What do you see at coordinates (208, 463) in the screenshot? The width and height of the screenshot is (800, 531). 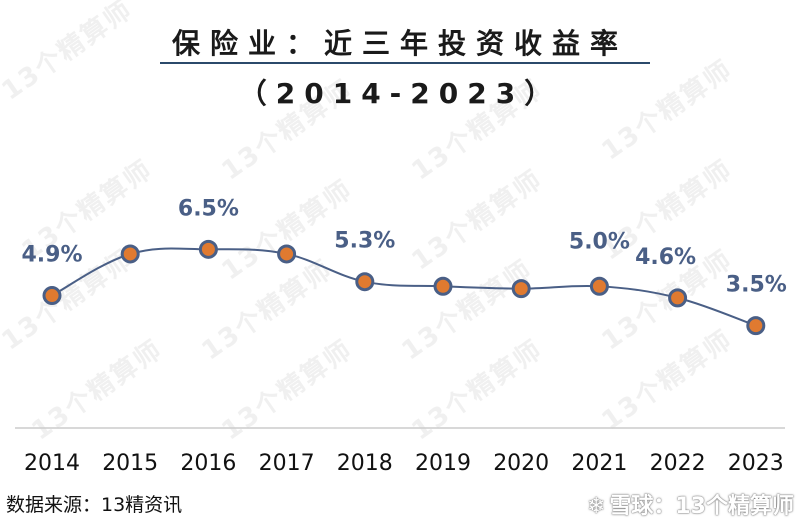 I see `x-tick-label: 2016` at bounding box center [208, 463].